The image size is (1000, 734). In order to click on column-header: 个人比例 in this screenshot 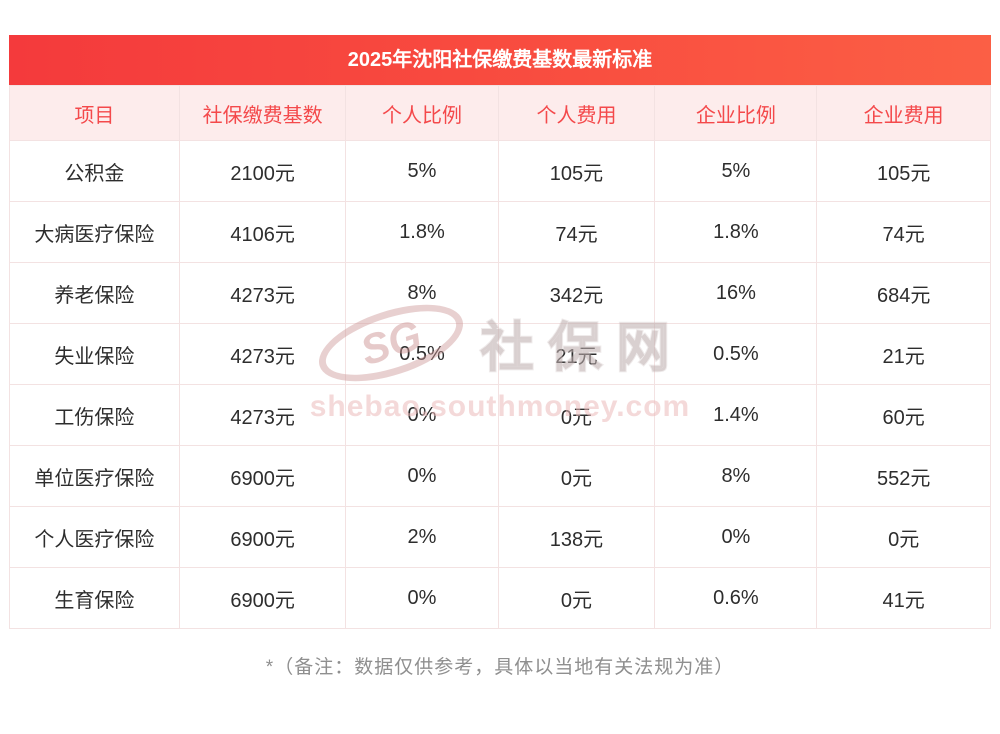, I will do `click(422, 113)`.